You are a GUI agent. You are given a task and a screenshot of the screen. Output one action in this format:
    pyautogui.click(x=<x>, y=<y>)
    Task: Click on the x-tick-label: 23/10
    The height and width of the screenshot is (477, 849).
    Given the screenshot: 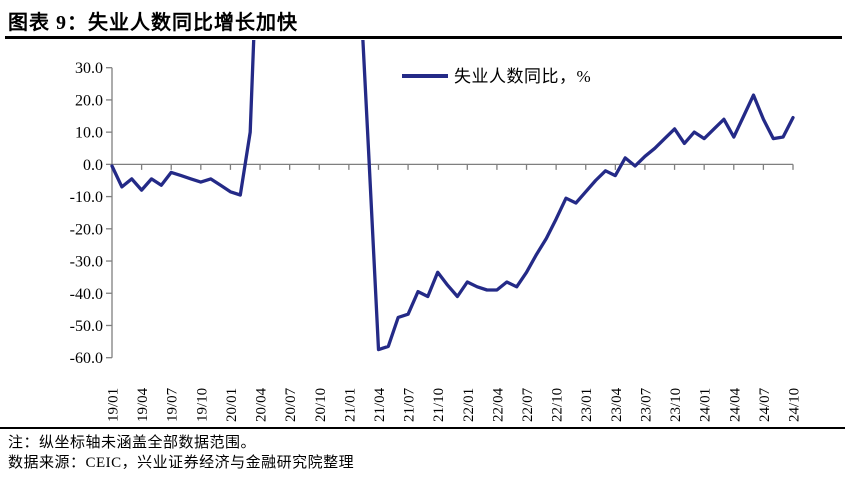 What is the action you would take?
    pyautogui.click(x=676, y=405)
    